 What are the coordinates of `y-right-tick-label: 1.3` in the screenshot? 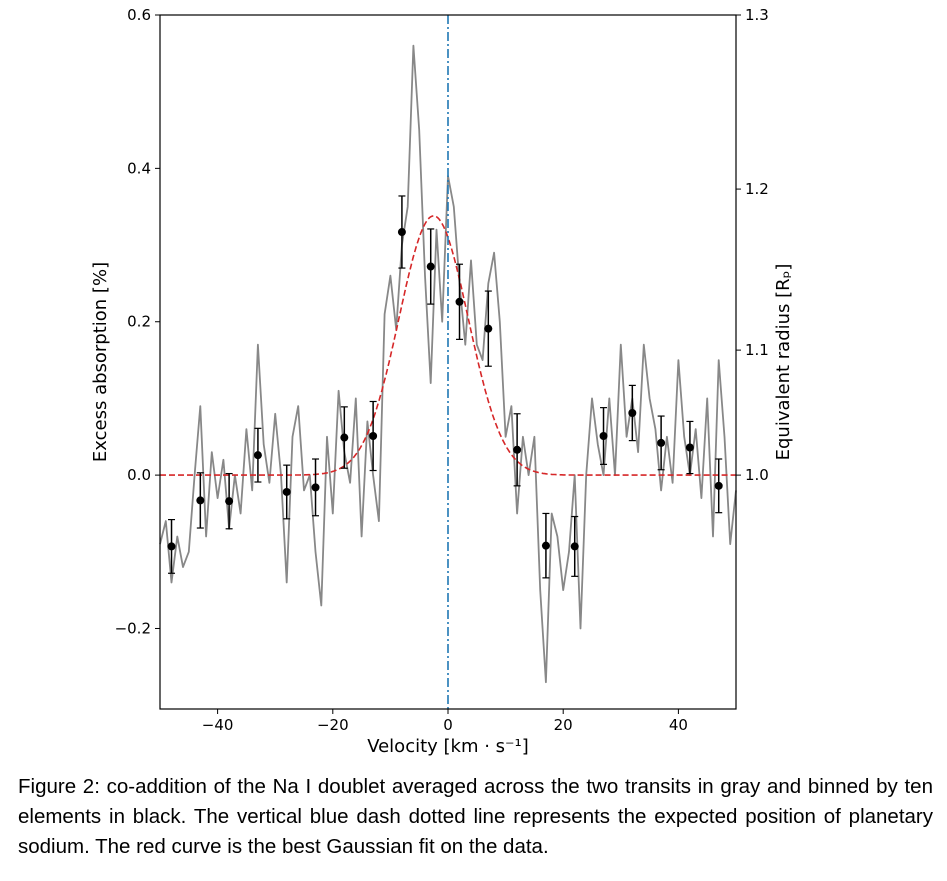 It's located at (757, 15).